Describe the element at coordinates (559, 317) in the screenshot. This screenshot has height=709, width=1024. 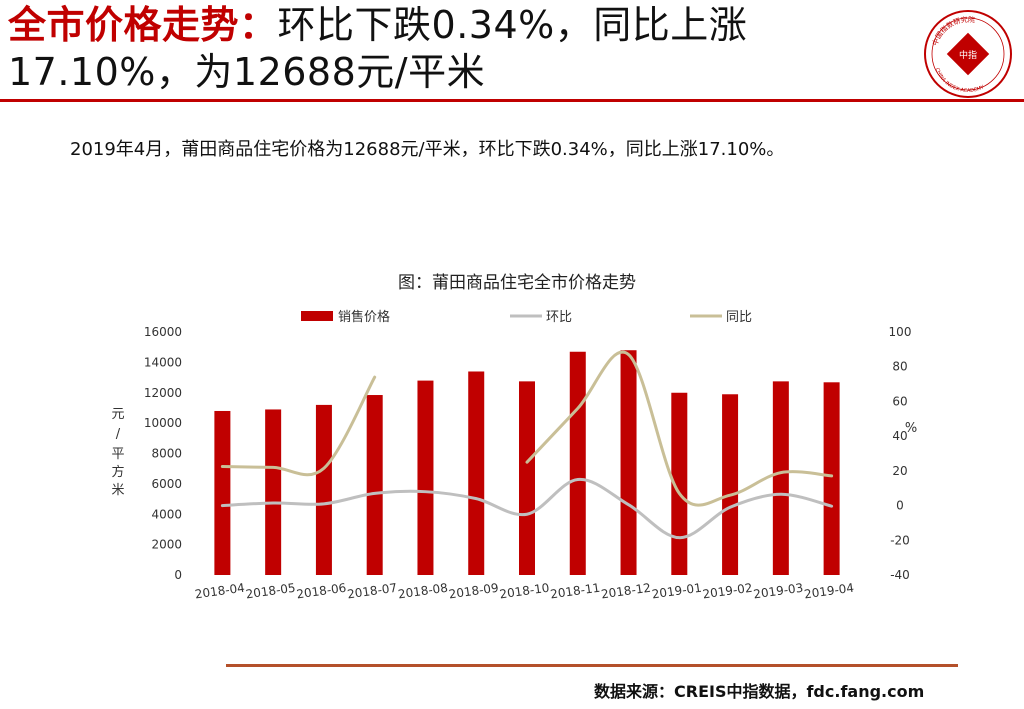
I see `legend-label-mom: 环比` at that location.